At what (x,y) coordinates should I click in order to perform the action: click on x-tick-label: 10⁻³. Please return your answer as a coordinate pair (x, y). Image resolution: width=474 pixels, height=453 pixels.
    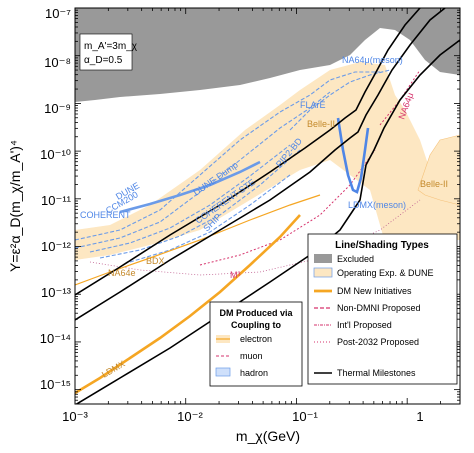
    Looking at the image, I should click on (75, 416).